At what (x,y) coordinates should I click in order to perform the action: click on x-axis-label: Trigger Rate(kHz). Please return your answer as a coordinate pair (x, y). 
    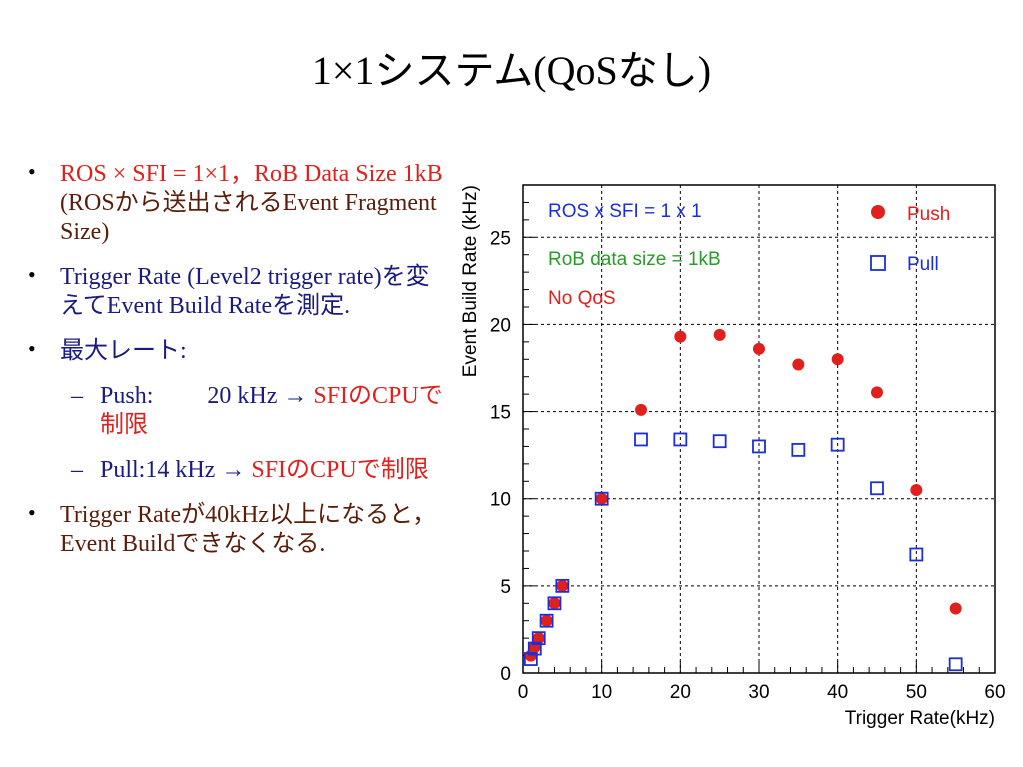
    Looking at the image, I should click on (920, 718).